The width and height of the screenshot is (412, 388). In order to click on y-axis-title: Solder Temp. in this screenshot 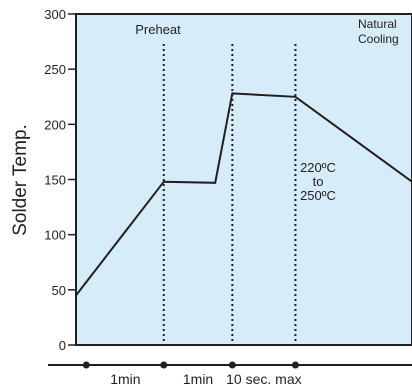, I will do `click(20, 180)`.